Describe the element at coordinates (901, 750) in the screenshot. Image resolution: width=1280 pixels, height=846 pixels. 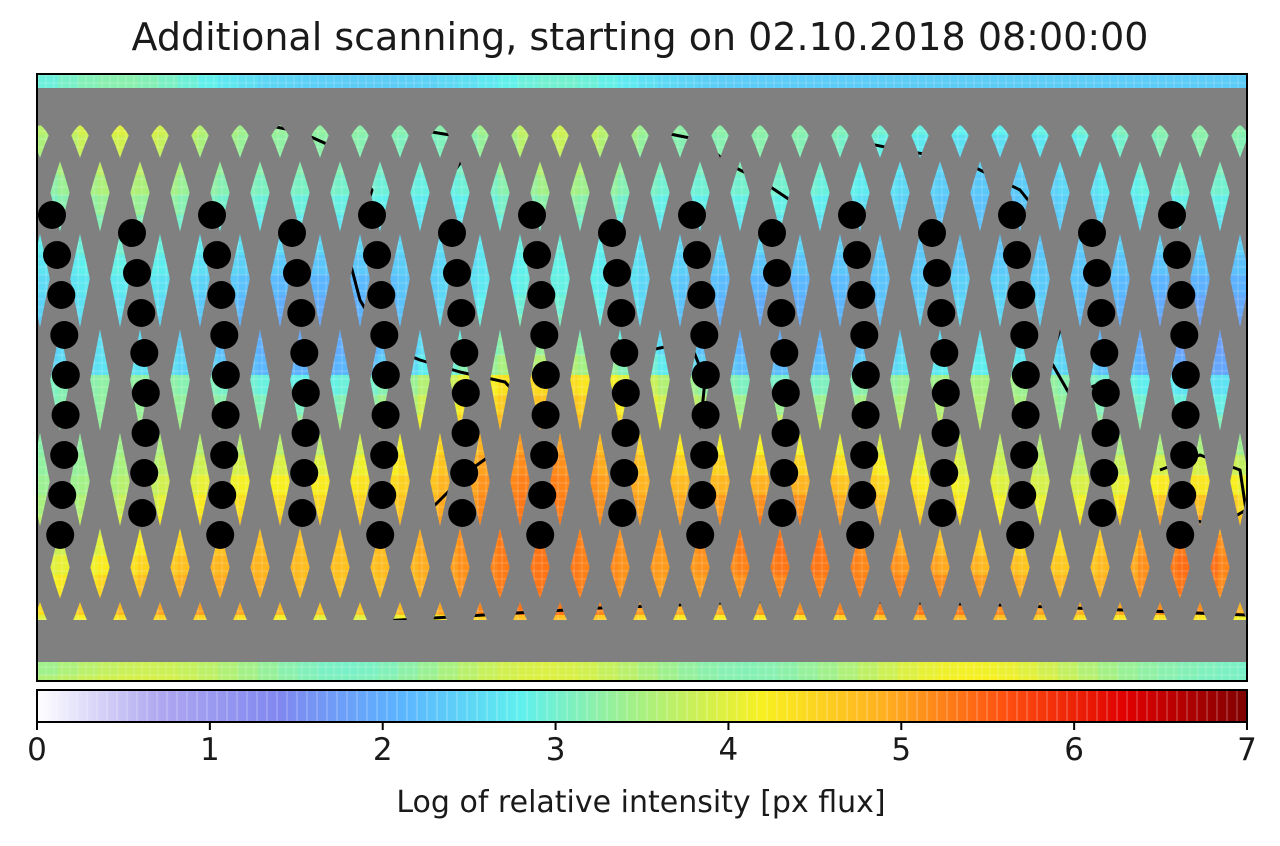
I see `colorbar-tick-label: 5` at that location.